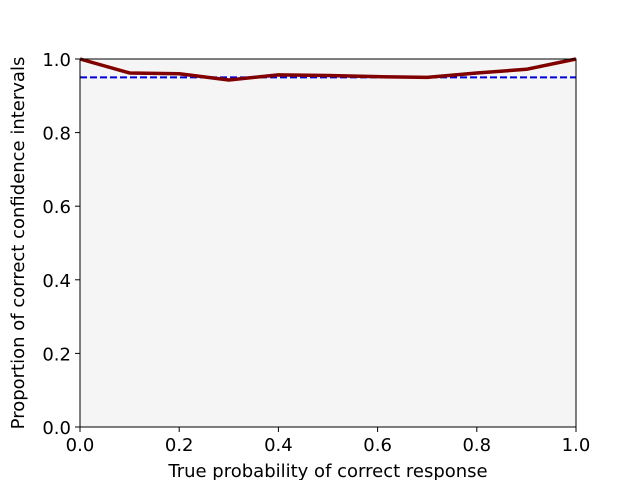 The height and width of the screenshot is (480, 640). Describe the element at coordinates (328, 69) in the screenshot. I see `data-line` at that location.